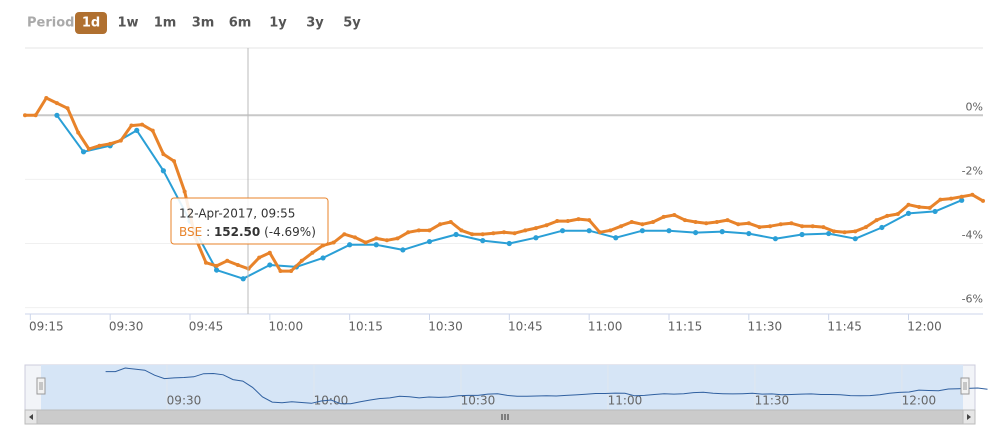  I want to click on navigator-tick-label: 10:30, so click(478, 401).